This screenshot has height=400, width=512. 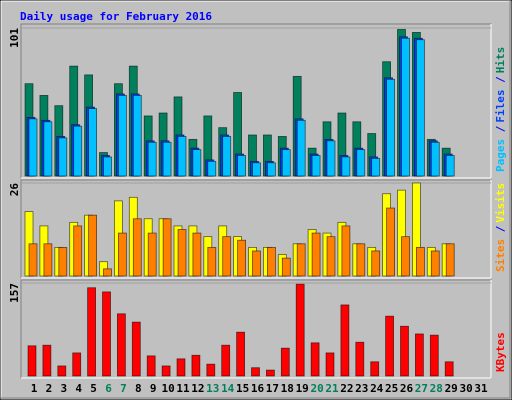 What do you see at coordinates (93, 388) in the screenshot?
I see `x-tick-label: 5` at bounding box center [93, 388].